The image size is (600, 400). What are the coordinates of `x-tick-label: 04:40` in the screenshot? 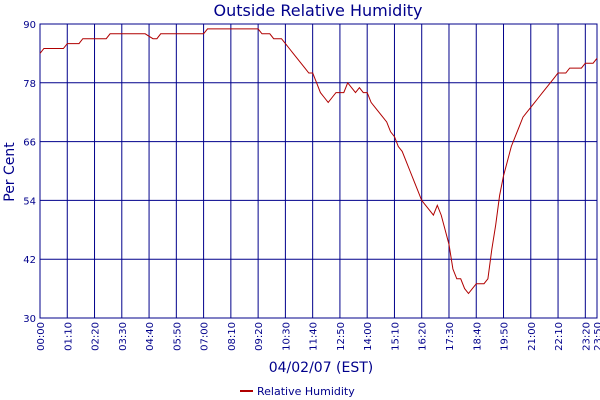 It's located at (150, 336).